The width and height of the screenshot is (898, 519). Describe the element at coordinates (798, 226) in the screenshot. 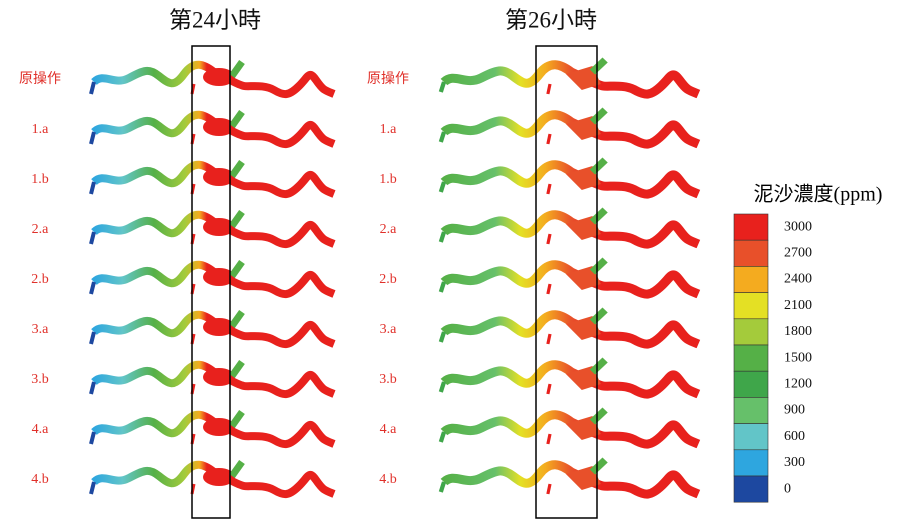

I see `legend-tick: 3000` at that location.